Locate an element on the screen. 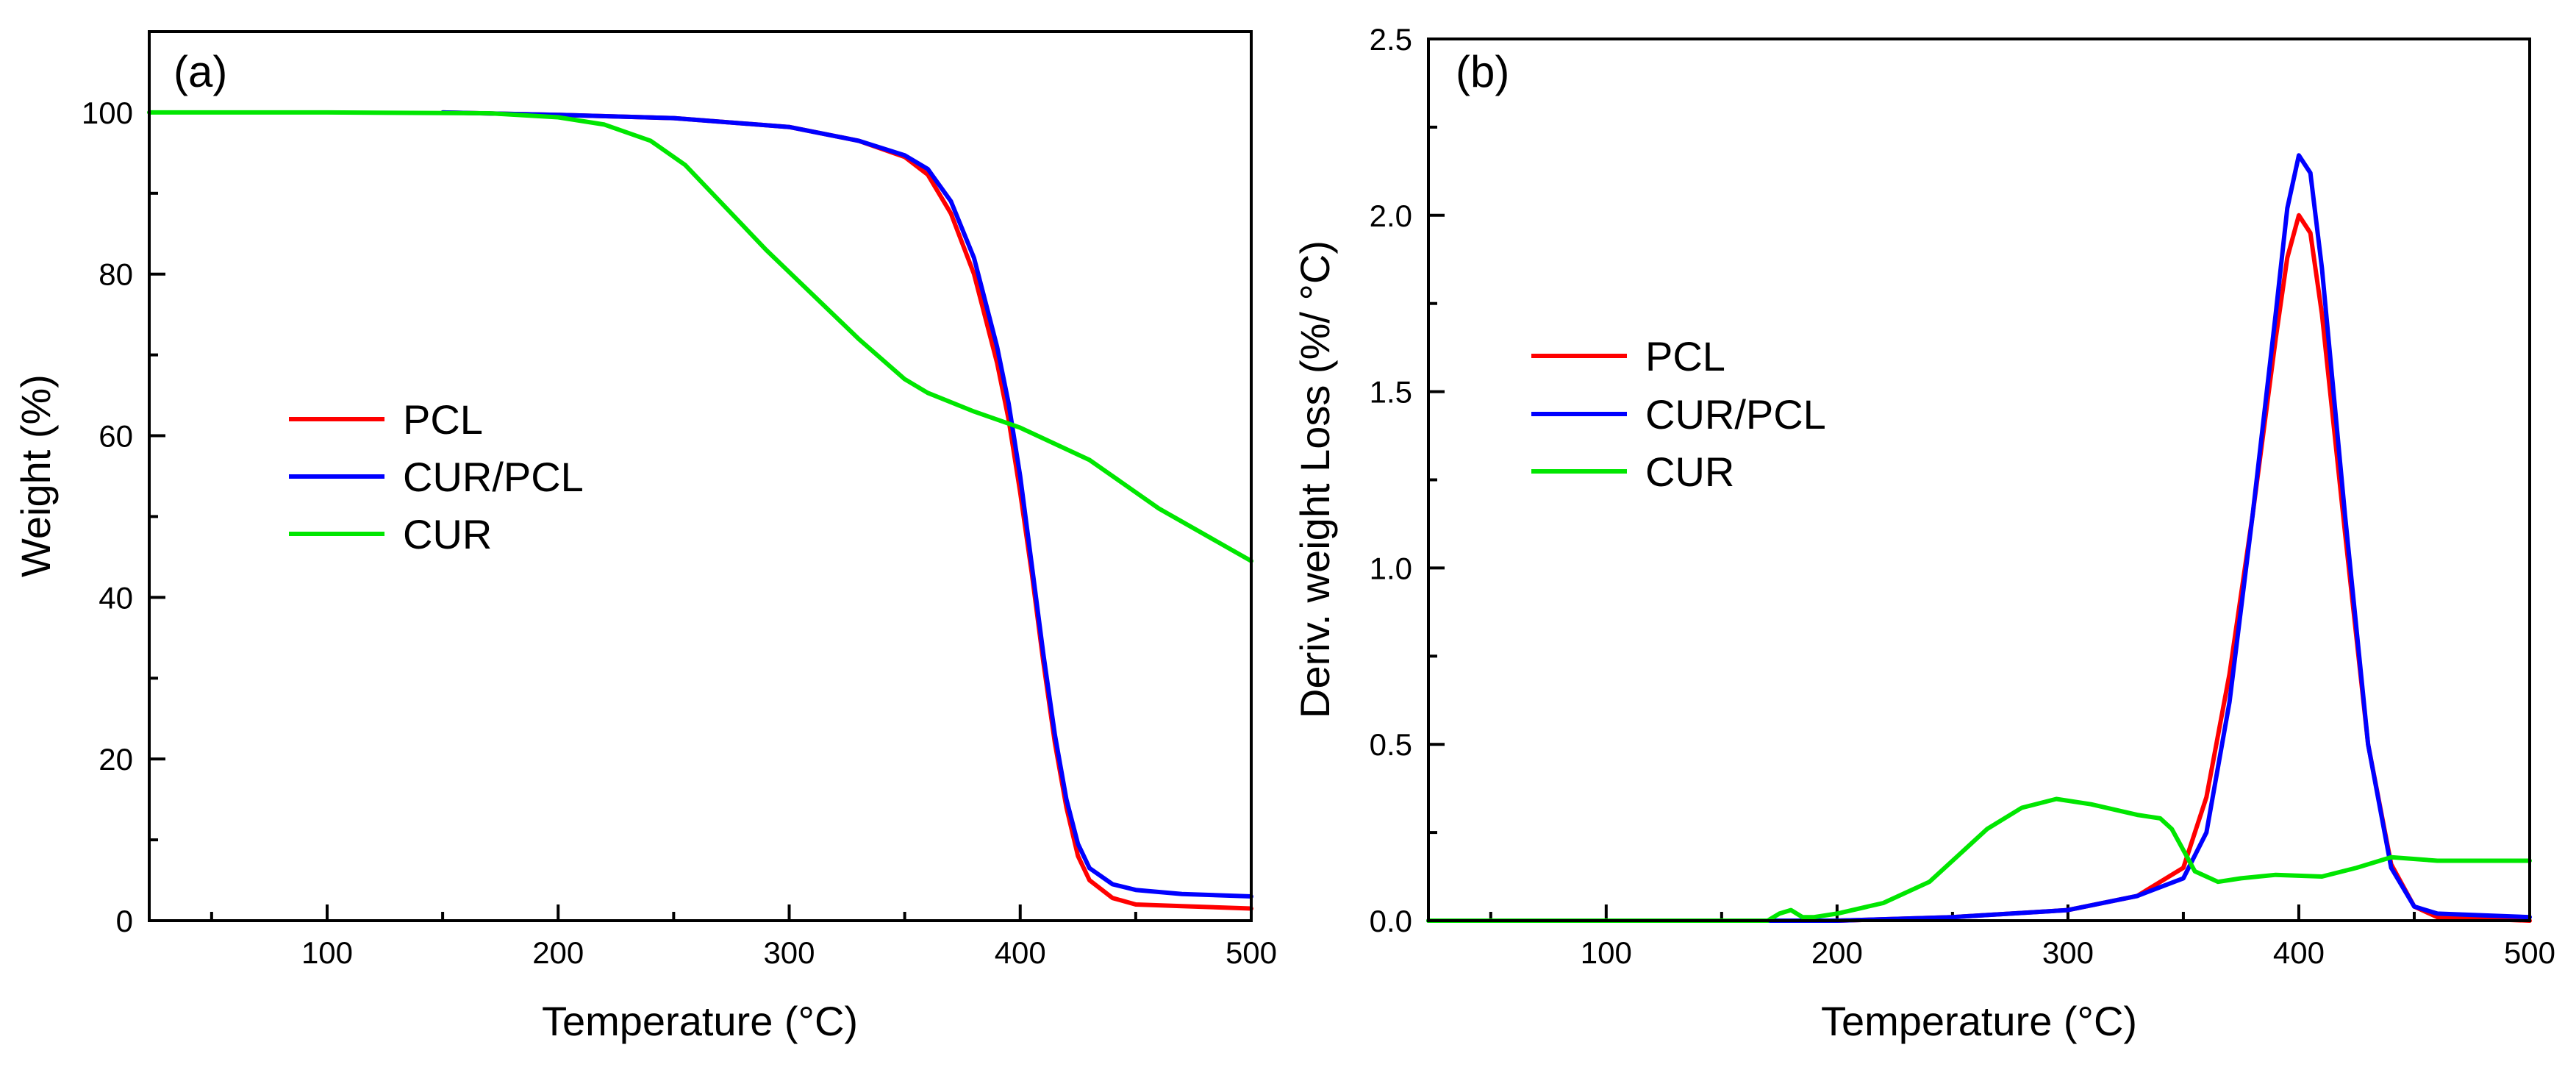  panel-b-legend-label-pcl: PCL is located at coordinates (1685, 356).